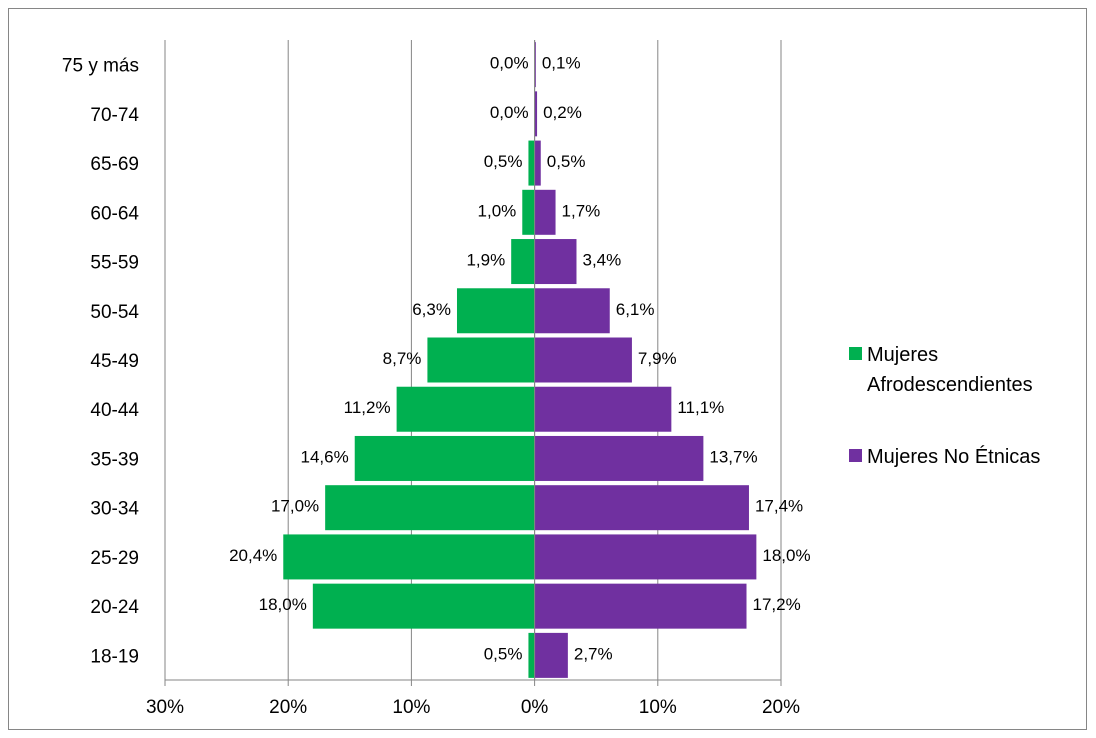  I want to click on legend-label-1-line-0: Mujeres No Étnicas, so click(953, 456).